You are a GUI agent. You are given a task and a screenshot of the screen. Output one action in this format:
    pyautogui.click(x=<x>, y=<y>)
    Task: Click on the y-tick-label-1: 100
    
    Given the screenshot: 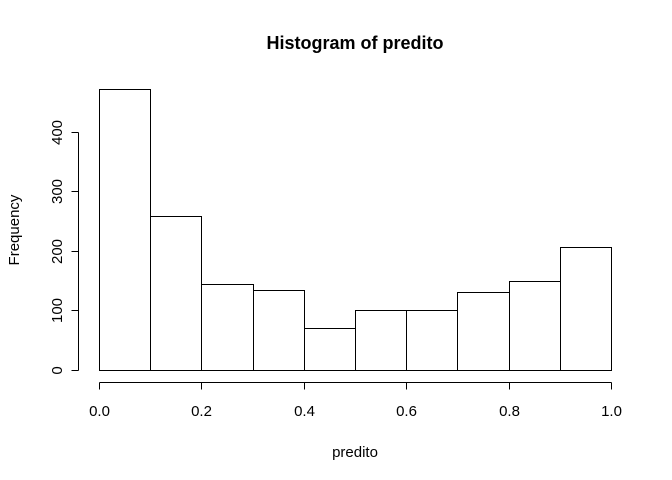 What is the action you would take?
    pyautogui.click(x=57, y=310)
    